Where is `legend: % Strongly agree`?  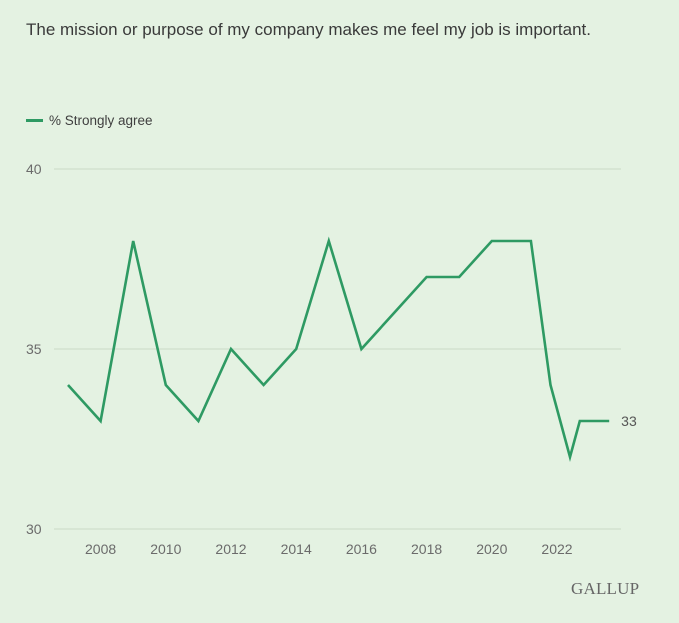
legend: % Strongly agree is located at coordinates (89, 120).